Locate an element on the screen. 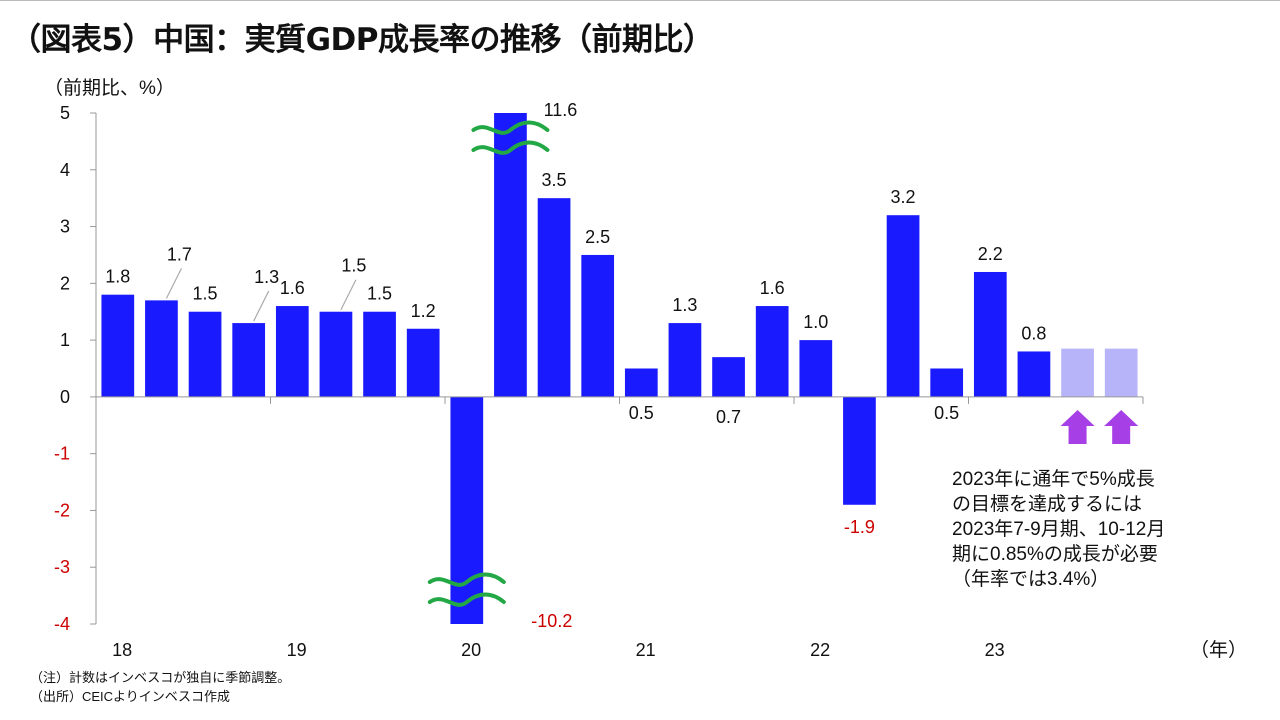  y-tick-label: 1 is located at coordinates (65, 340).